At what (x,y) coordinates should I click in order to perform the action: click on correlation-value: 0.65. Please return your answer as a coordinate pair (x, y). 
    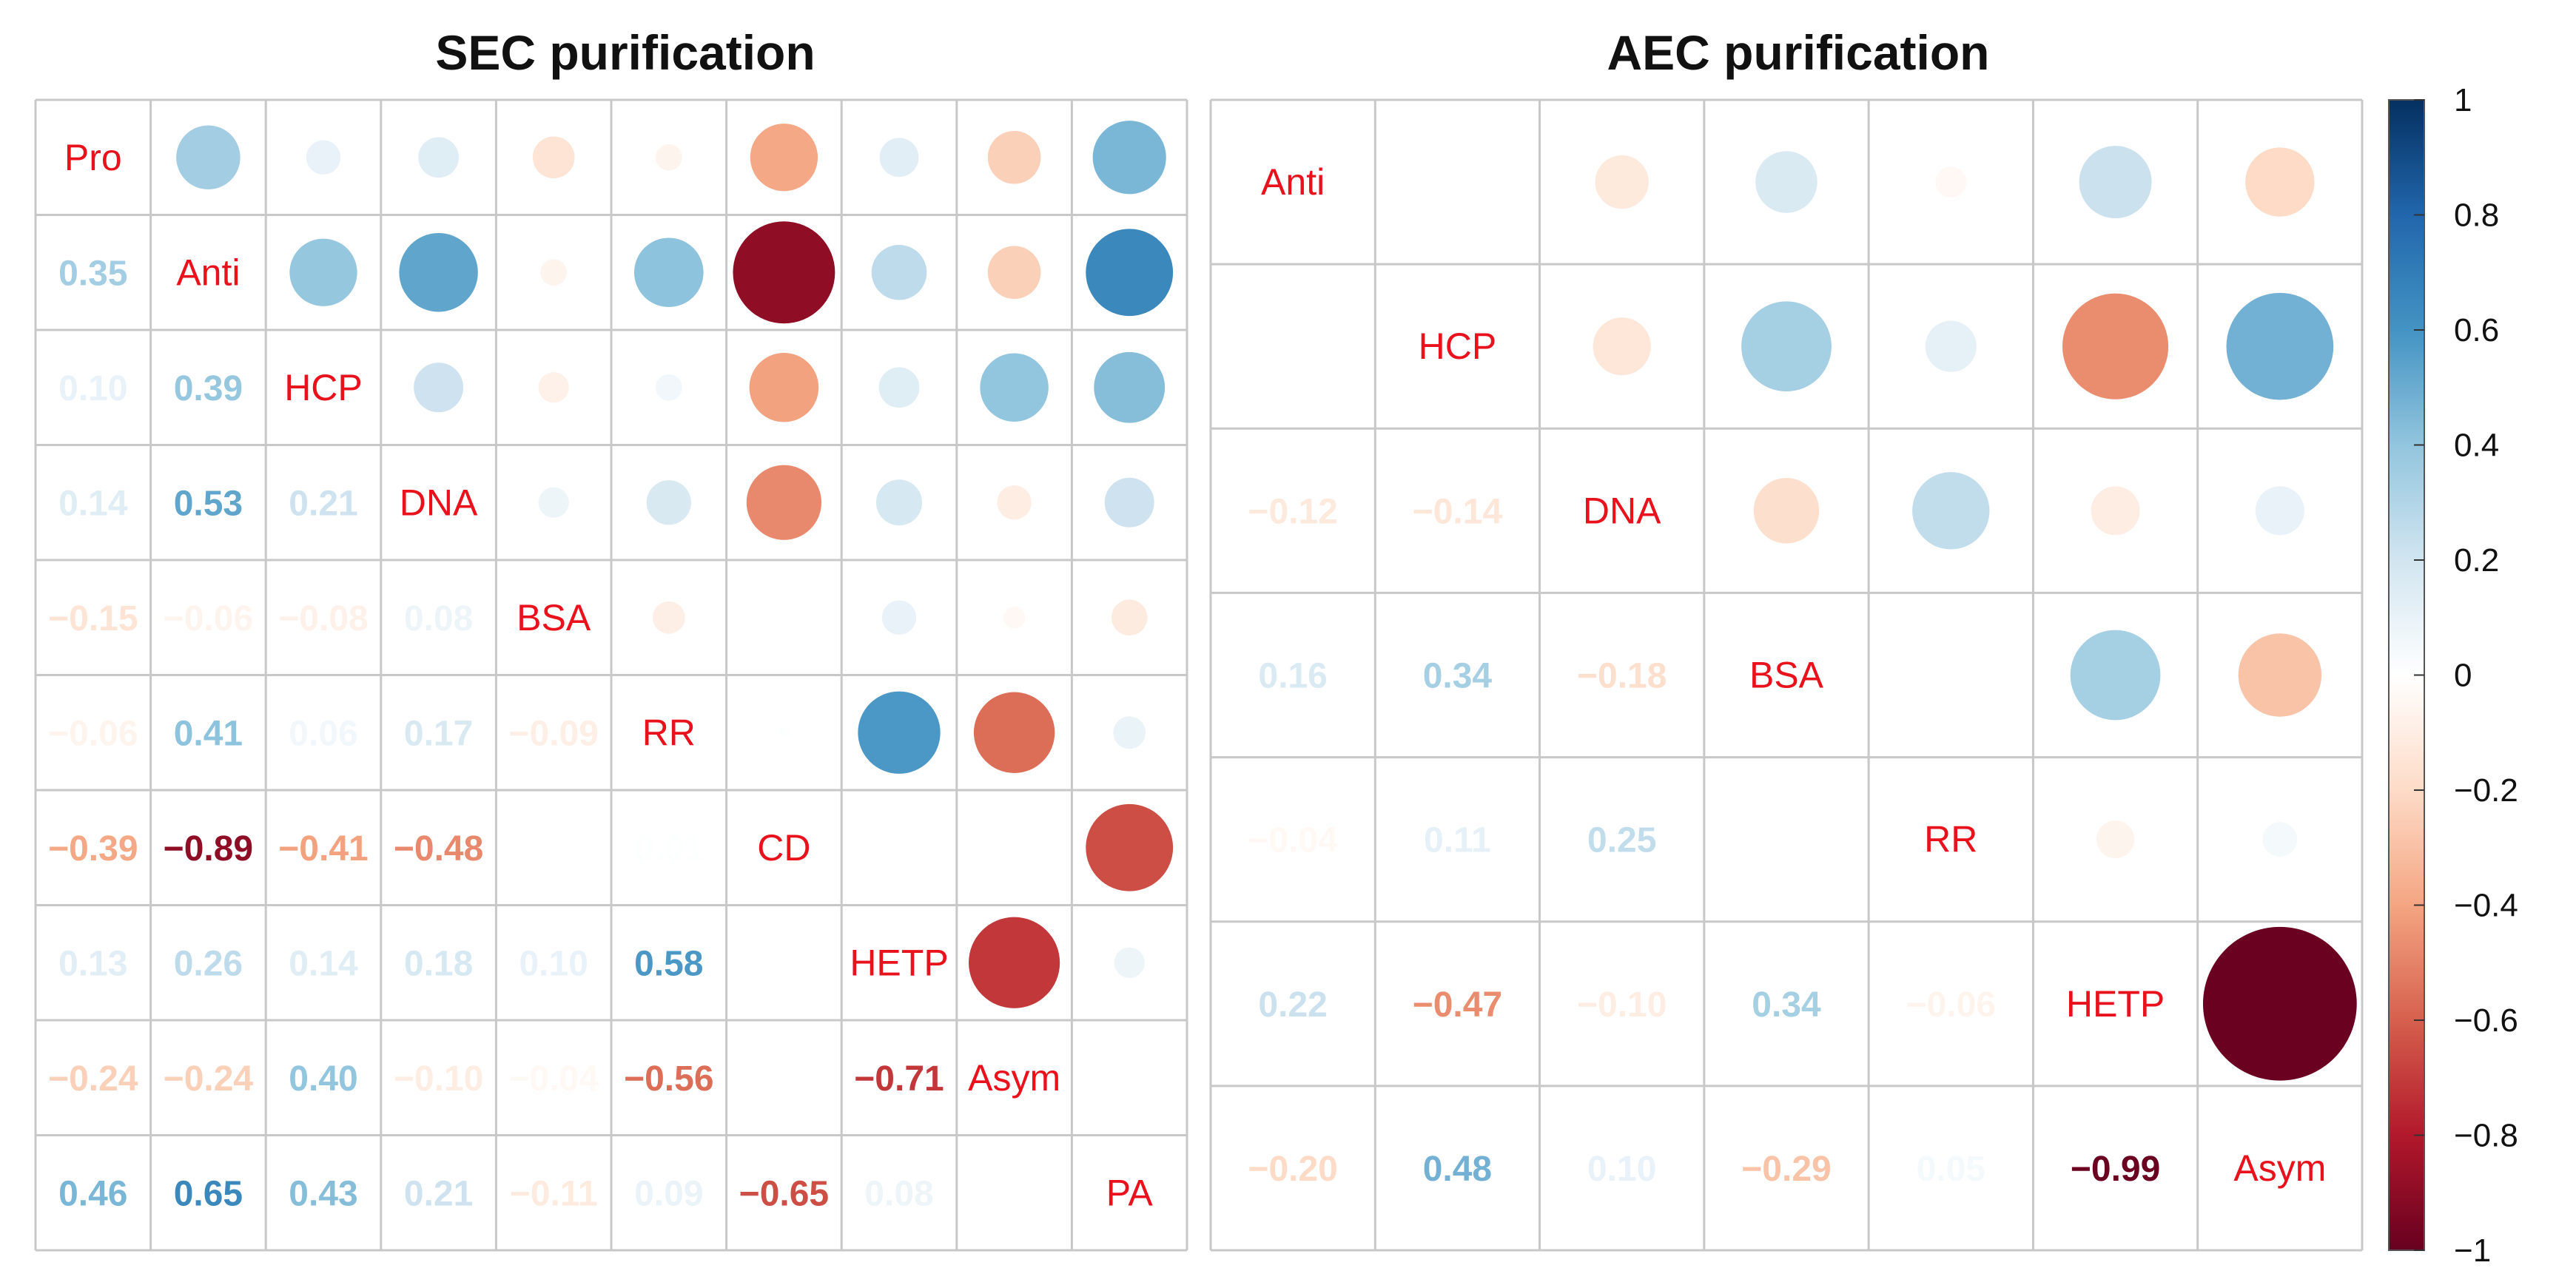
    Looking at the image, I should click on (208, 1193).